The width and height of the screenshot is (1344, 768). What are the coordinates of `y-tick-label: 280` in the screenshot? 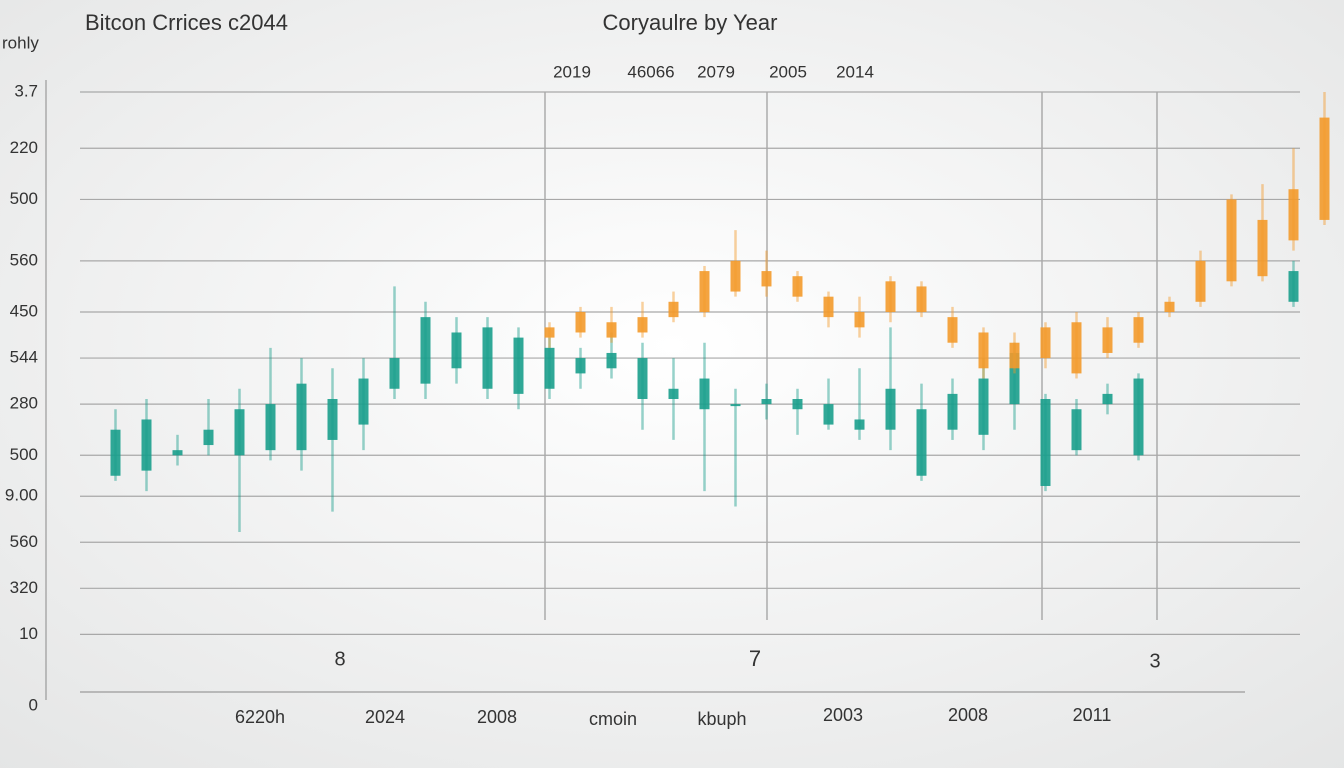 It's located at (24, 403).